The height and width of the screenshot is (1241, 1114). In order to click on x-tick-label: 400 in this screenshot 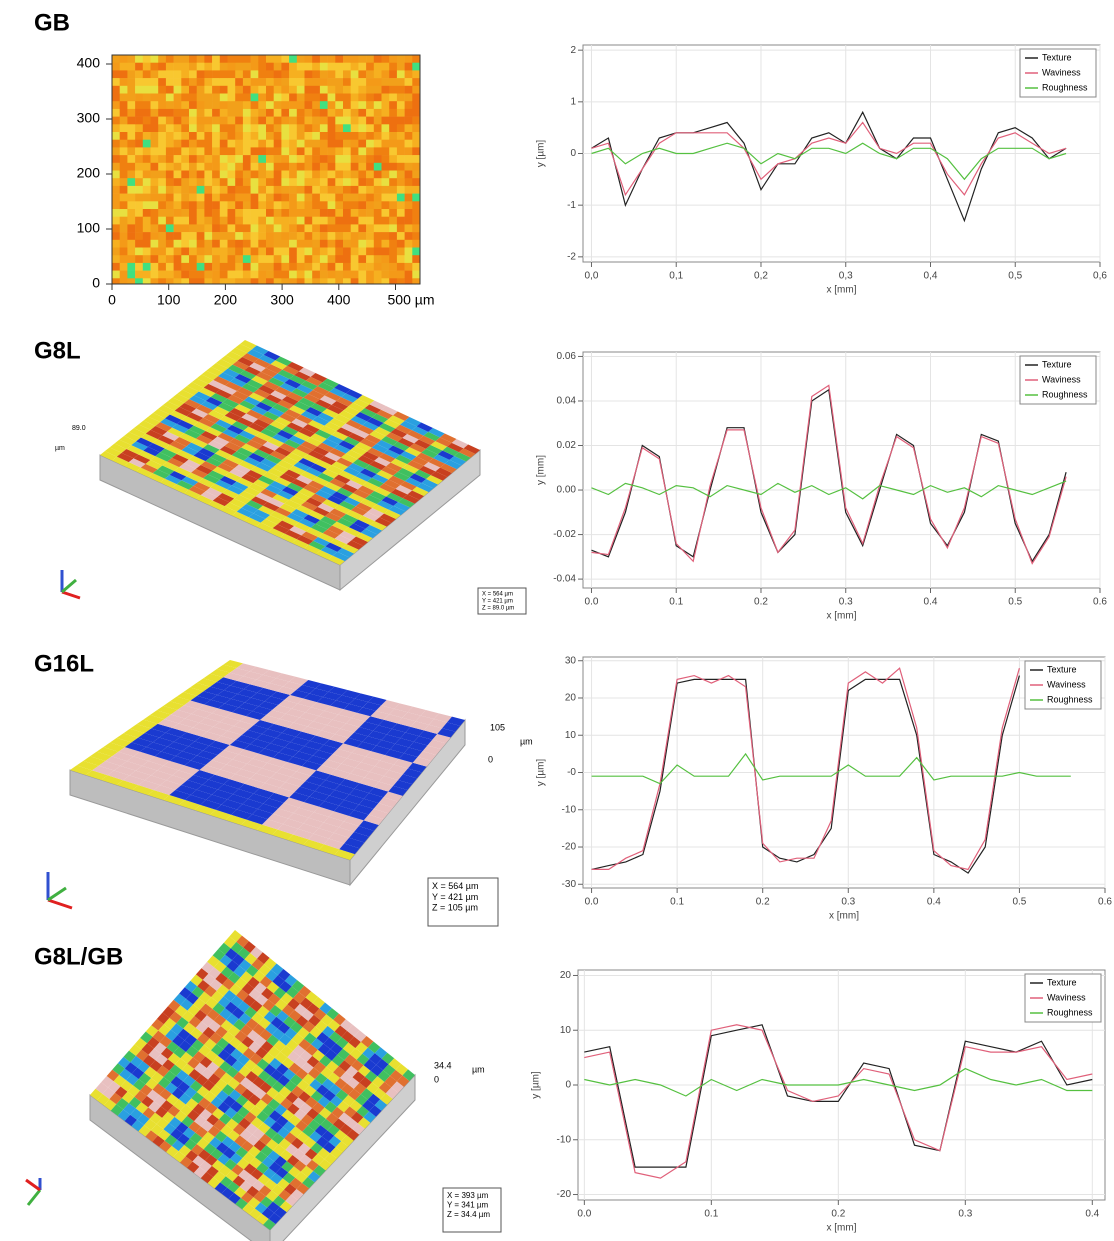, I will do `click(339, 300)`.